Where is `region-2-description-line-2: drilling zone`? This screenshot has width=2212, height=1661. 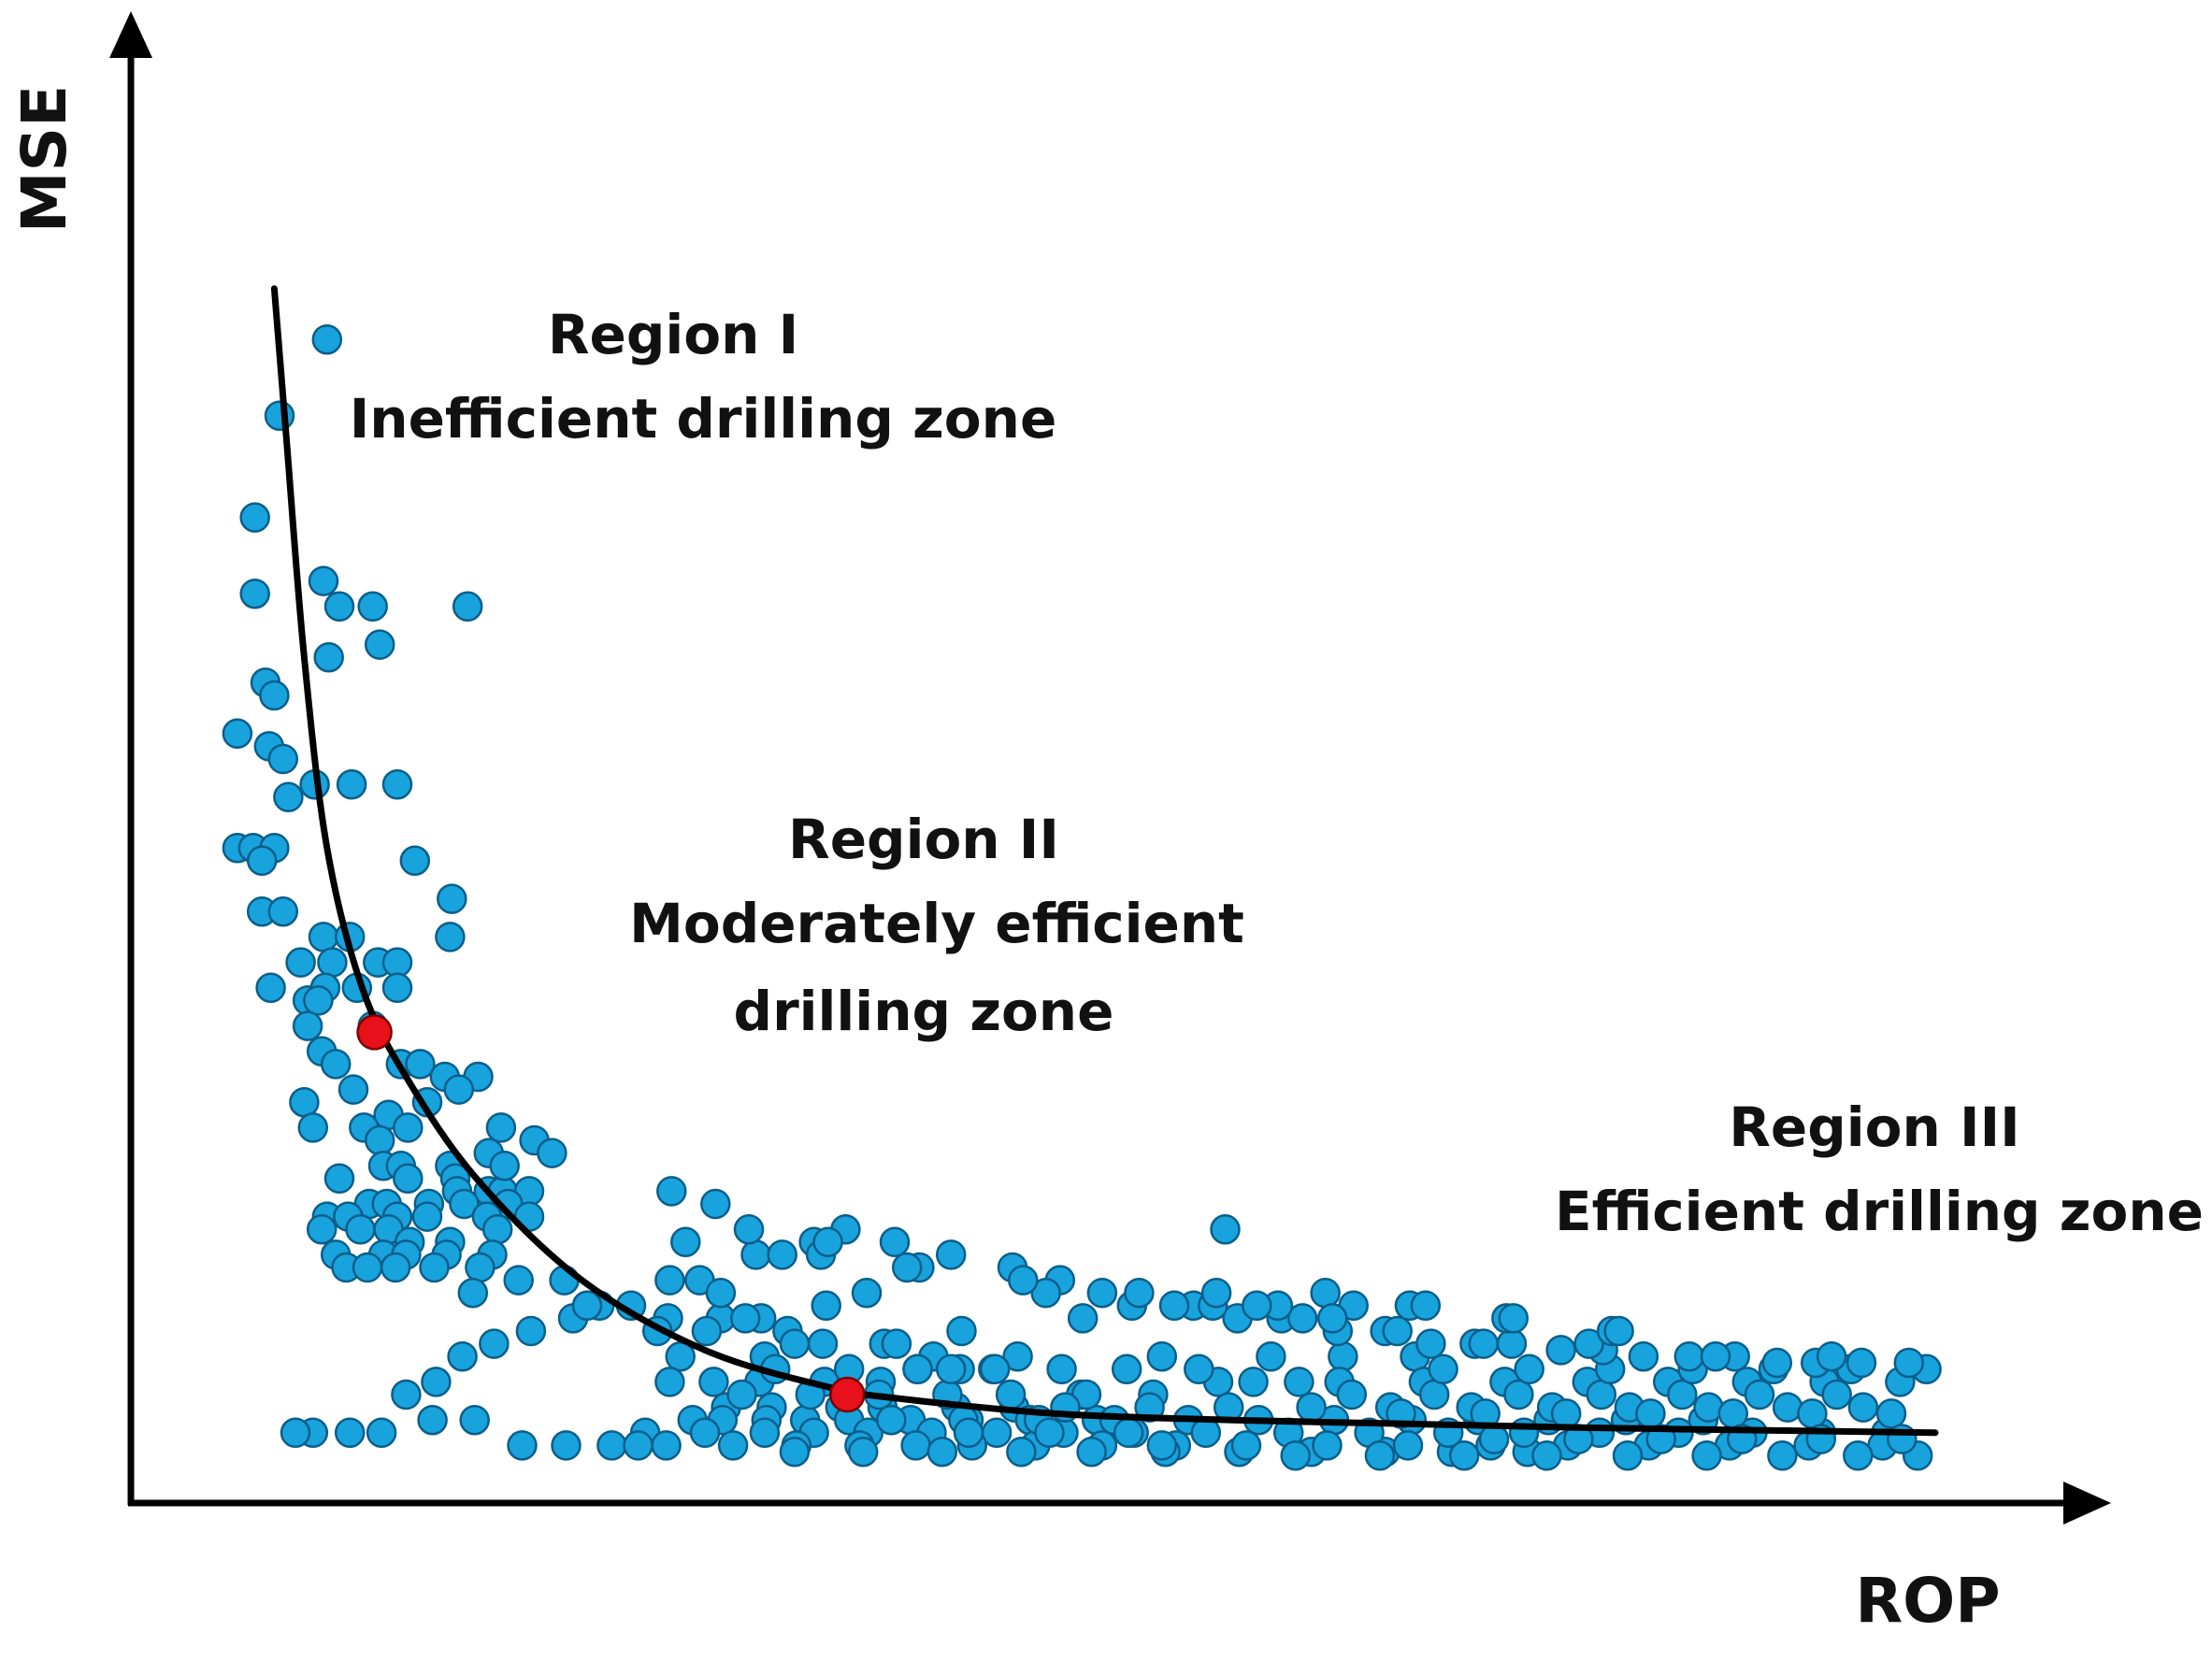
region-2-description-line-2: drilling zone is located at coordinates (924, 1011).